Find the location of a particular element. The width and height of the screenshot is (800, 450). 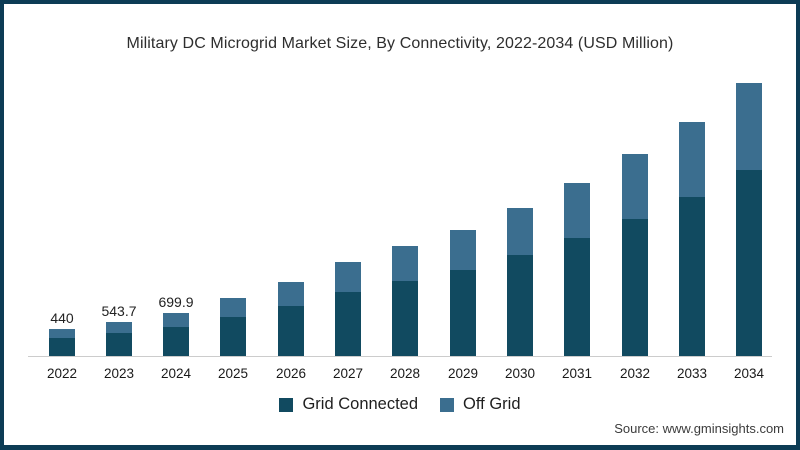

x-axis-label-2022: 2022 is located at coordinates (62, 373).